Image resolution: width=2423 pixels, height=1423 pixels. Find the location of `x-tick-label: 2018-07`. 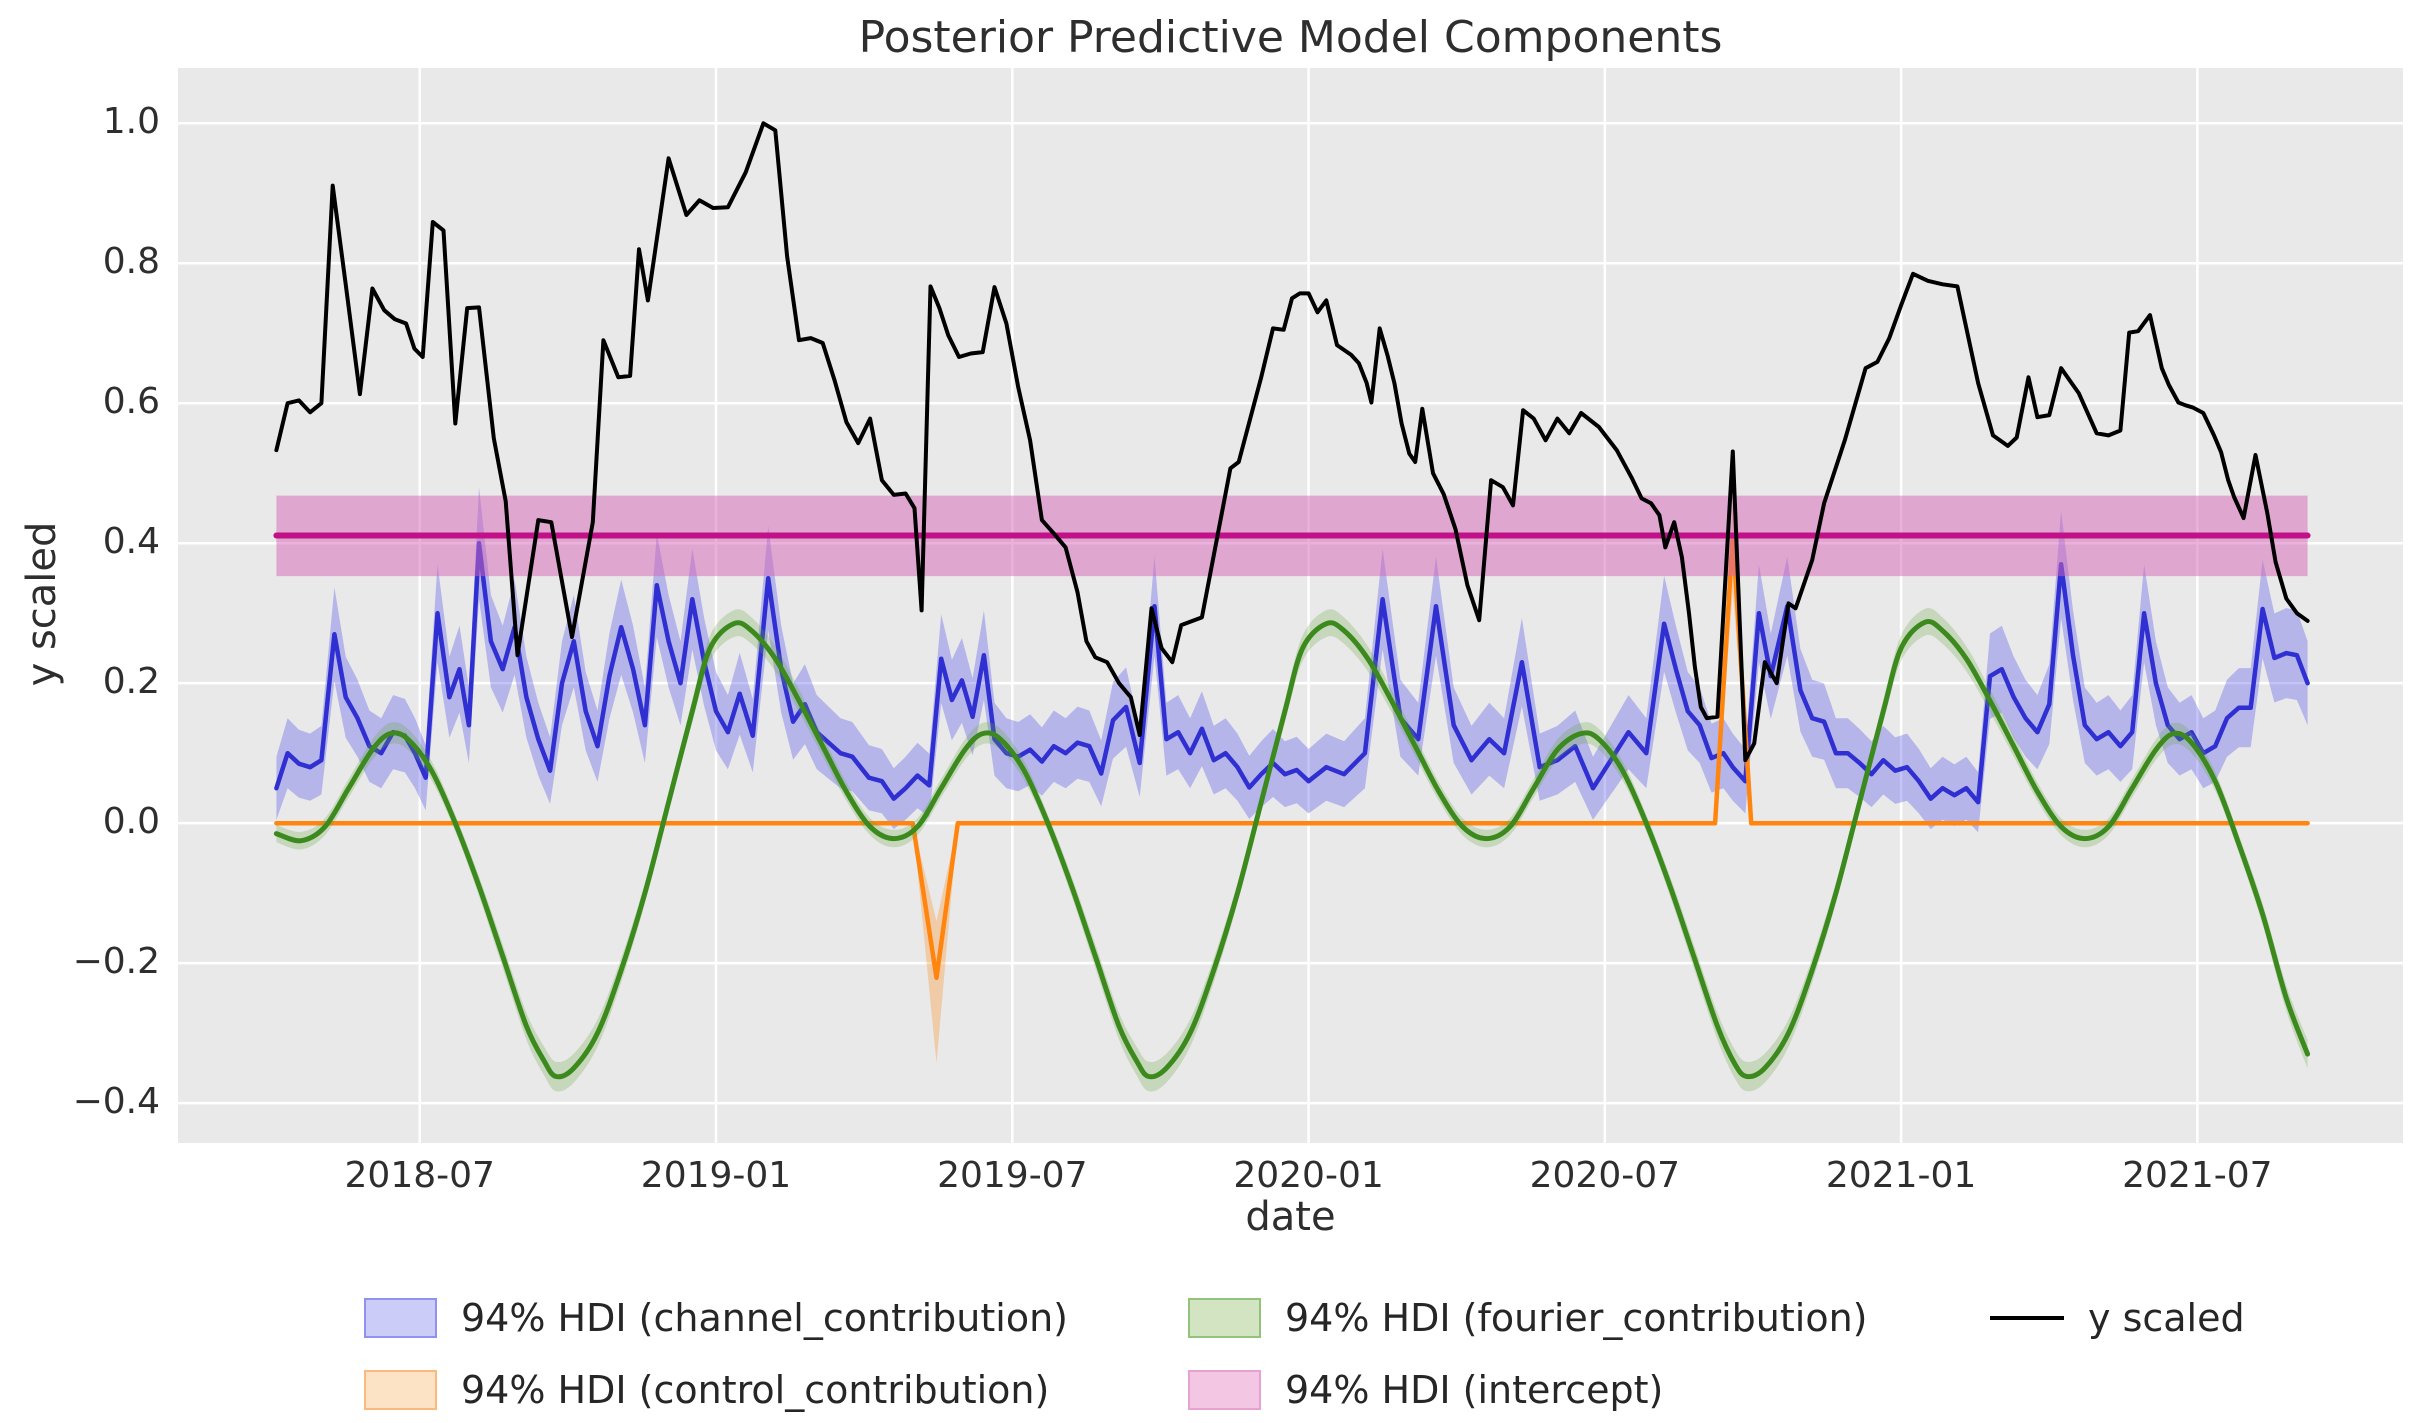

x-tick-label: 2018-07 is located at coordinates (419, 1175).